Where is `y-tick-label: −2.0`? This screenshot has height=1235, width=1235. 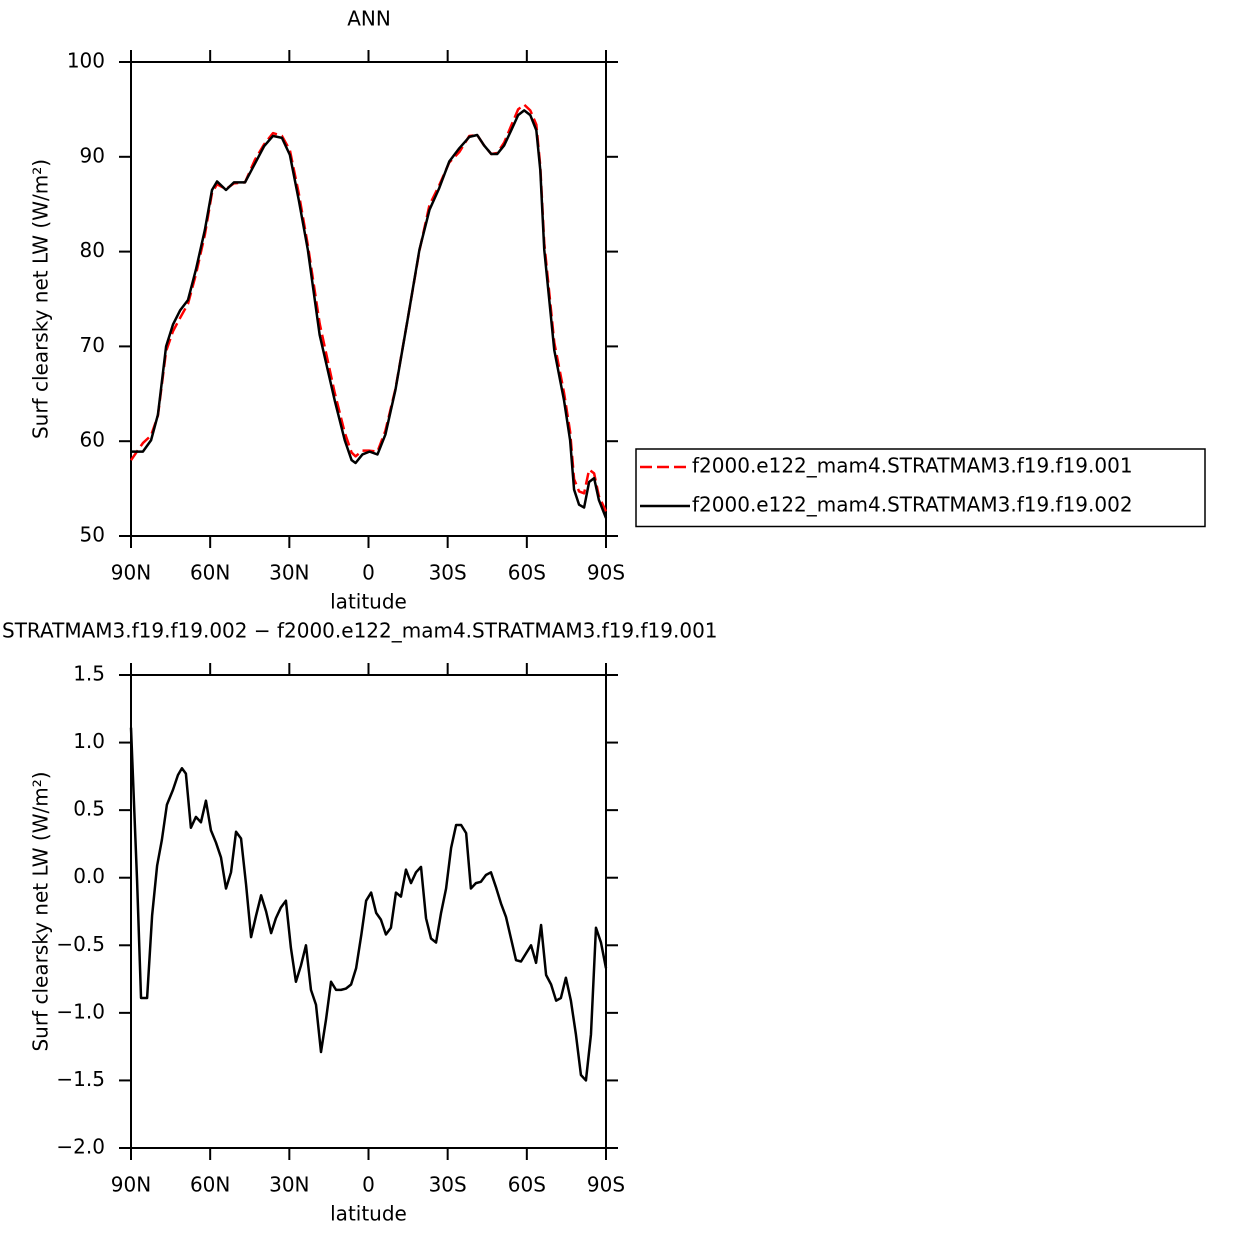
y-tick-label: −2.0 is located at coordinates (80, 1147).